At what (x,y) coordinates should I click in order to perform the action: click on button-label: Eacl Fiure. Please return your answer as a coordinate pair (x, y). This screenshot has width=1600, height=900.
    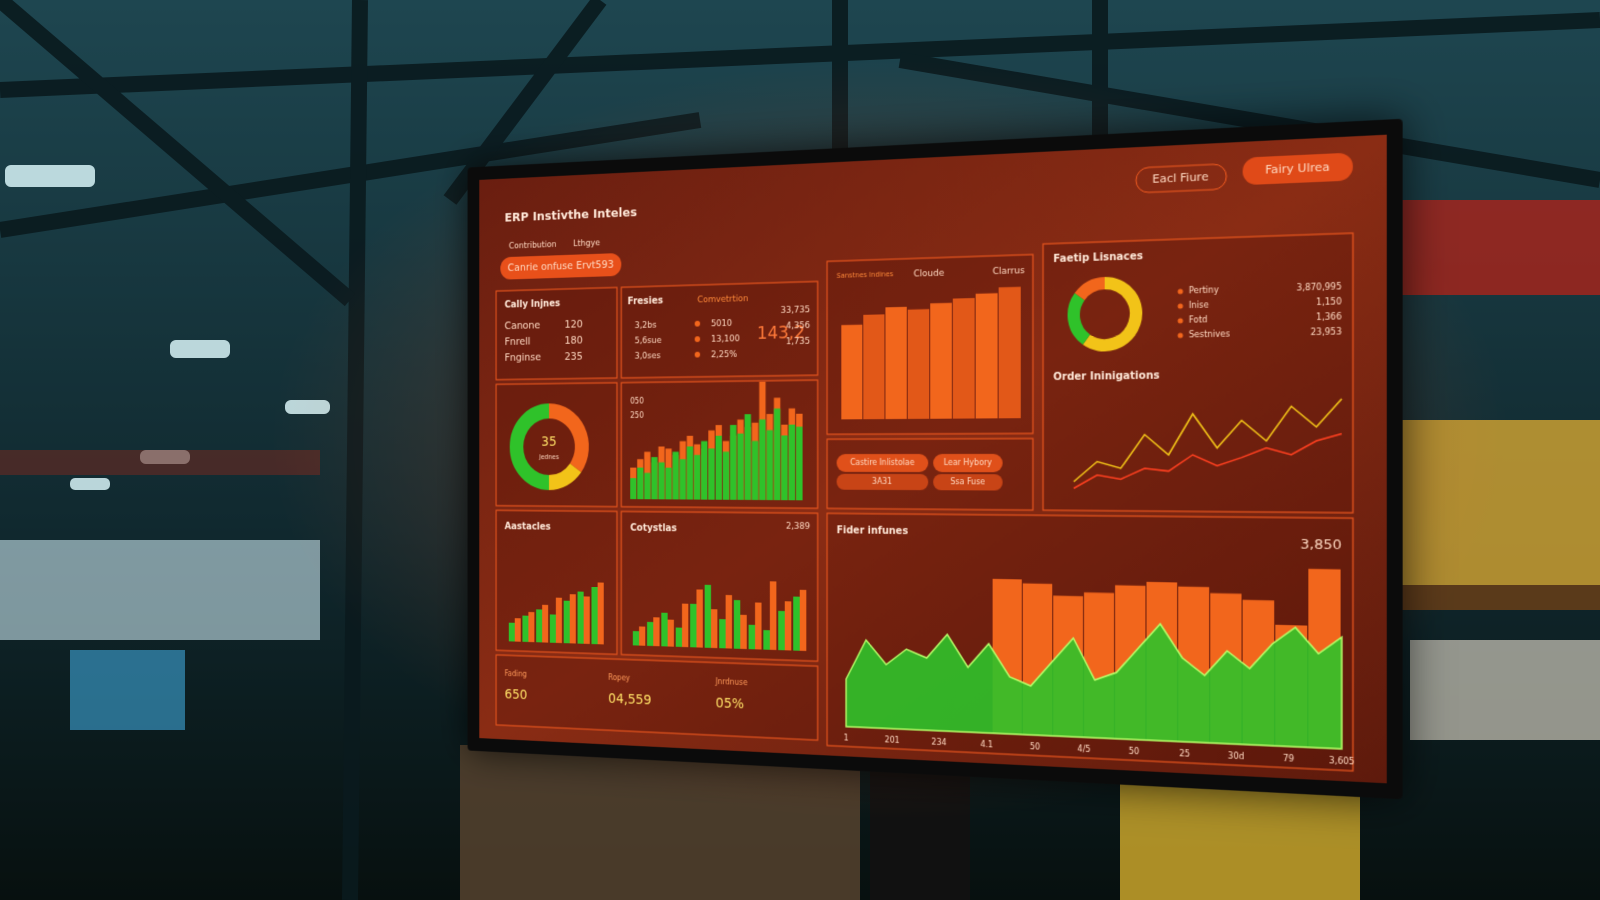
    Looking at the image, I should click on (1180, 179).